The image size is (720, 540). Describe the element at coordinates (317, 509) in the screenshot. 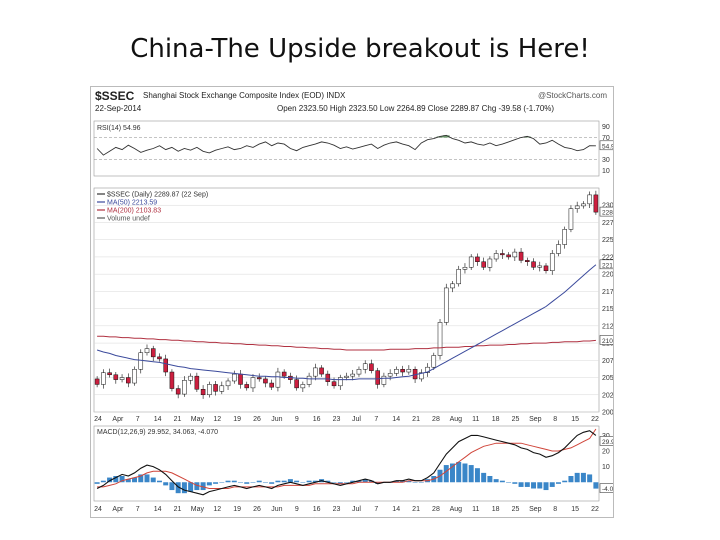

I see `macd-x-tick-label: 16` at that location.